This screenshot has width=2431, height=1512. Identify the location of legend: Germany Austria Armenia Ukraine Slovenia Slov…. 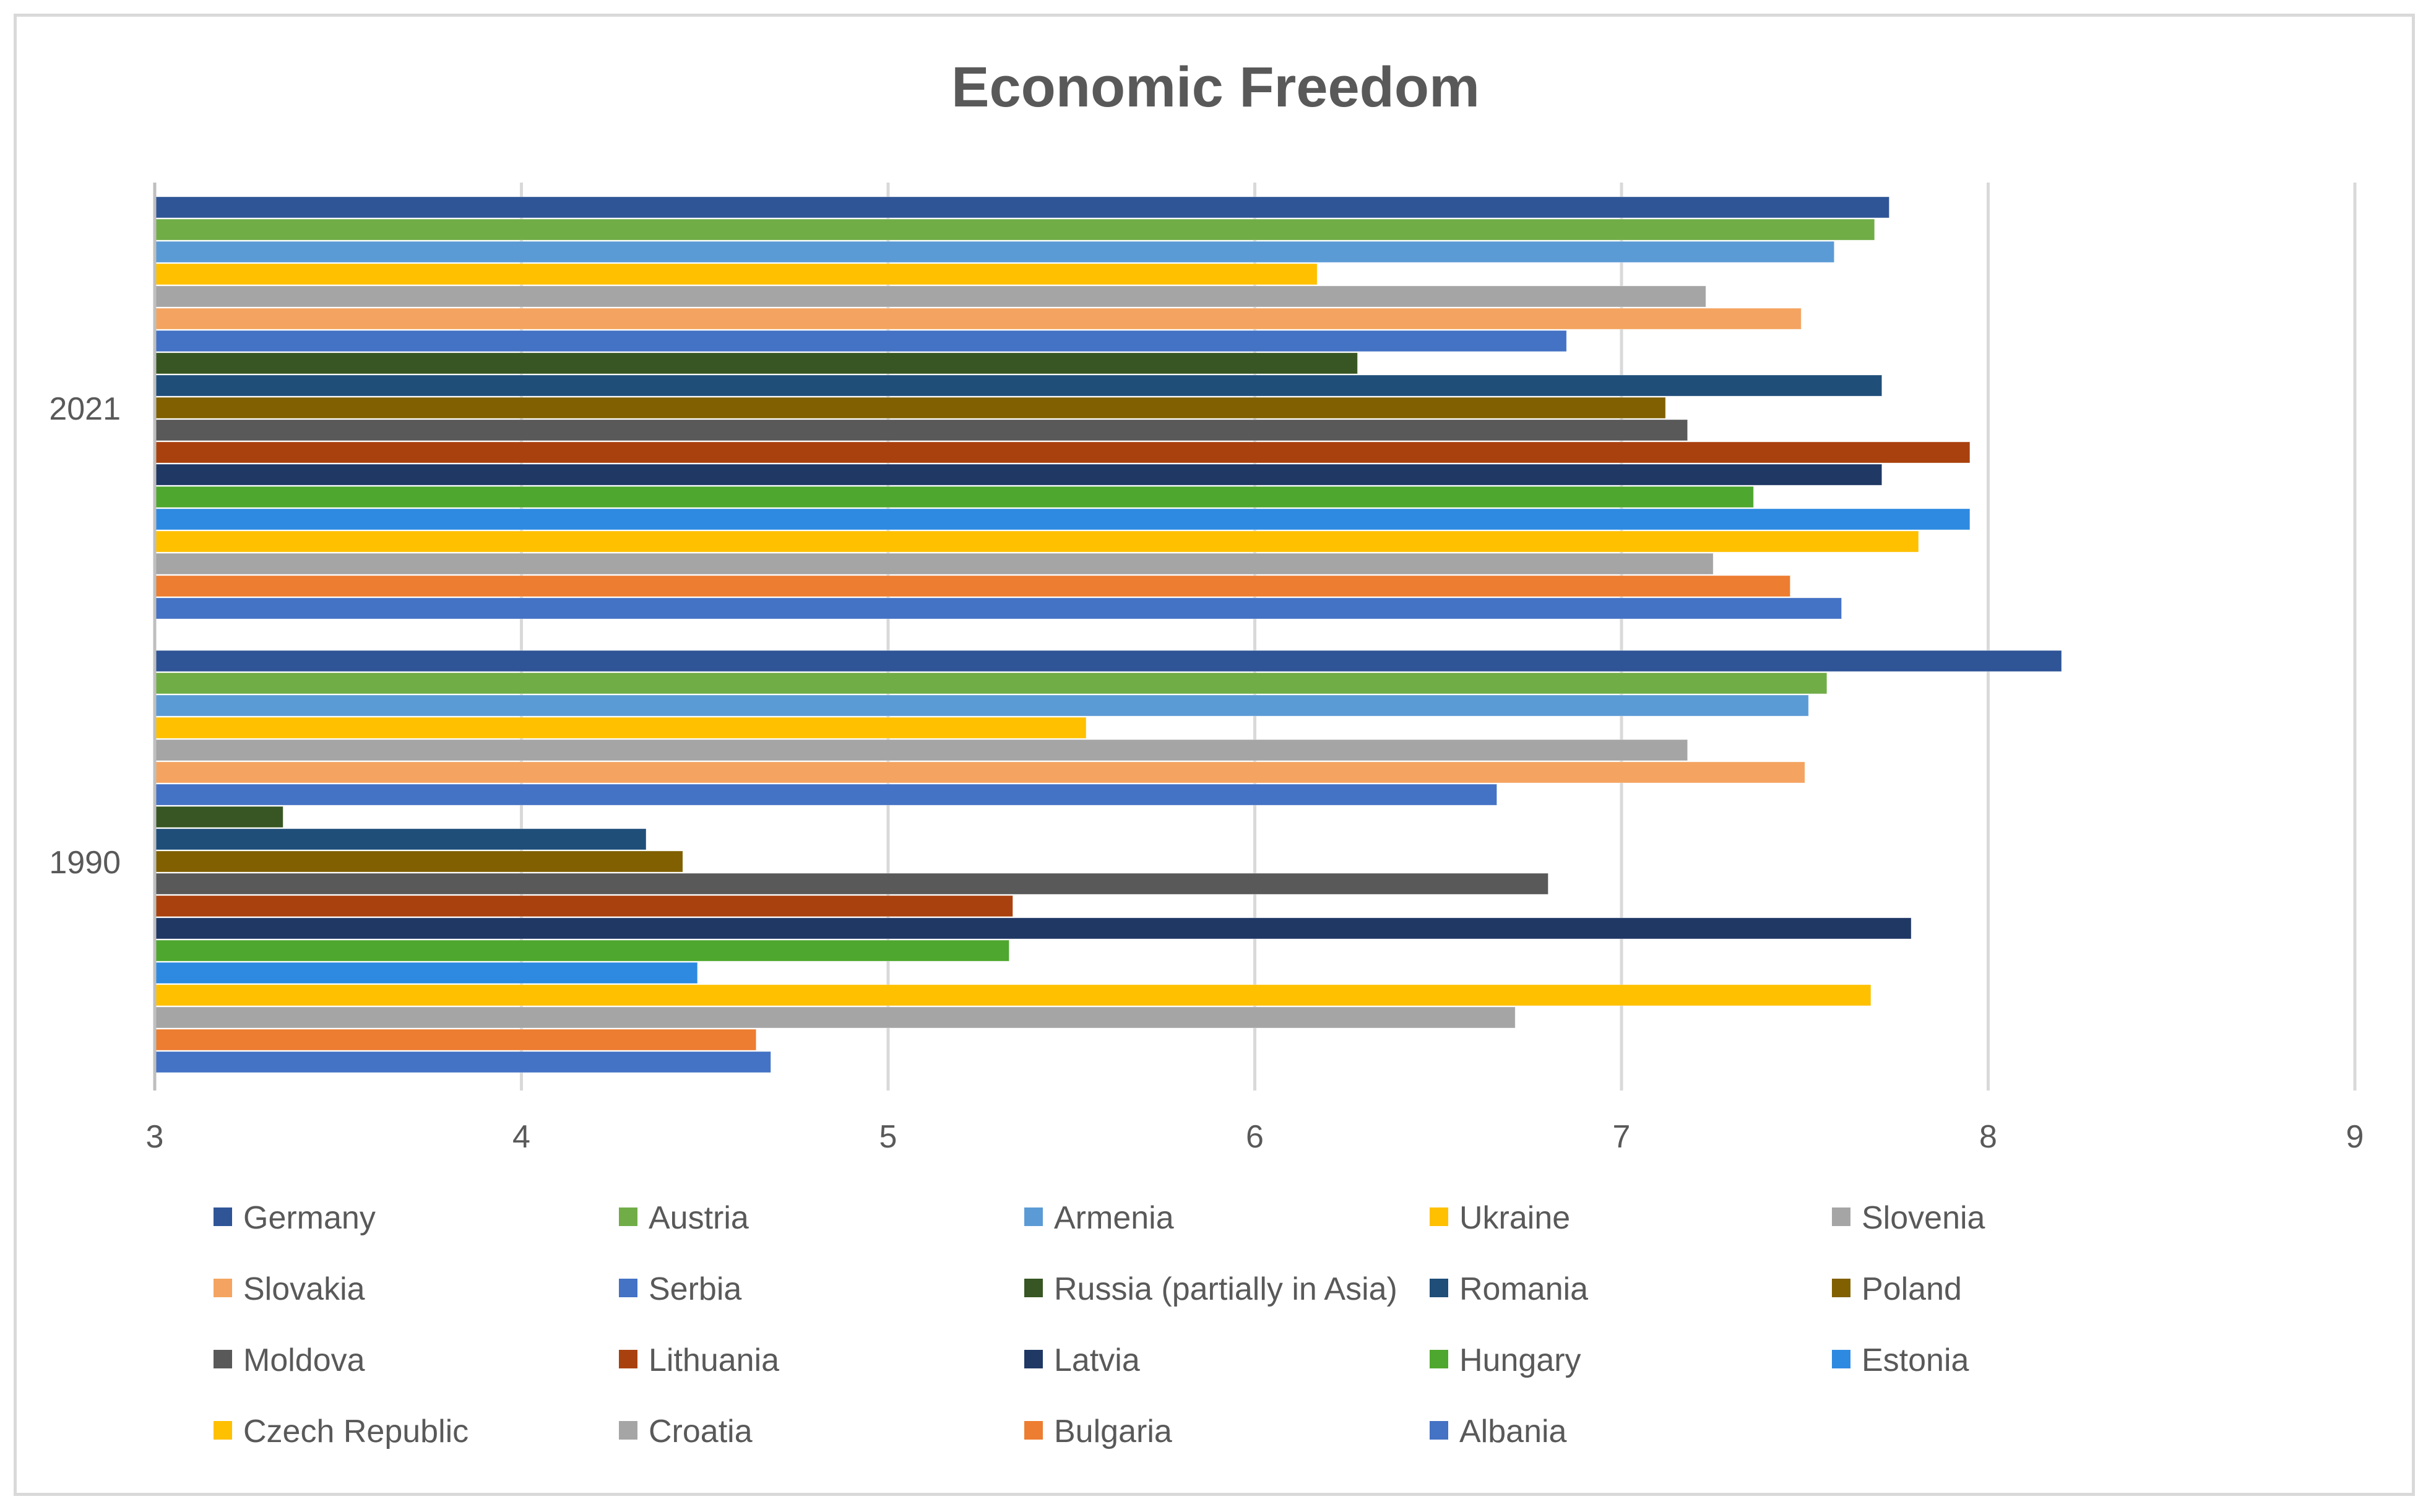
(1099, 1324).